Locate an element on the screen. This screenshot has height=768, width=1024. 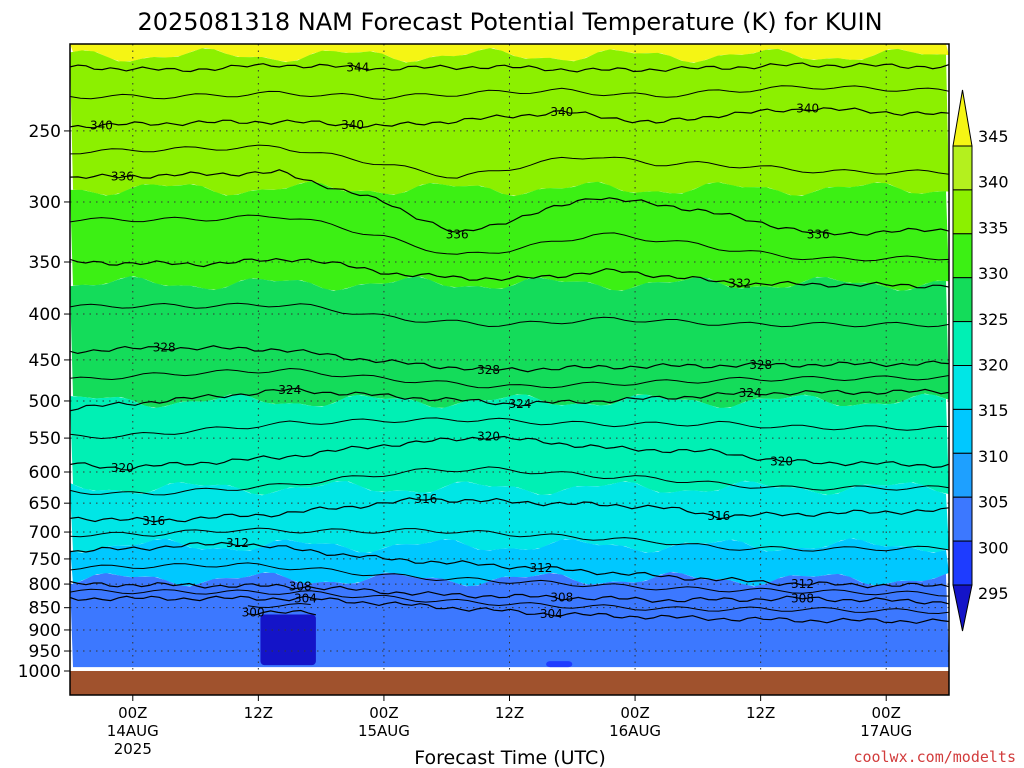
y-tick-label: 350 is located at coordinates (45, 263).